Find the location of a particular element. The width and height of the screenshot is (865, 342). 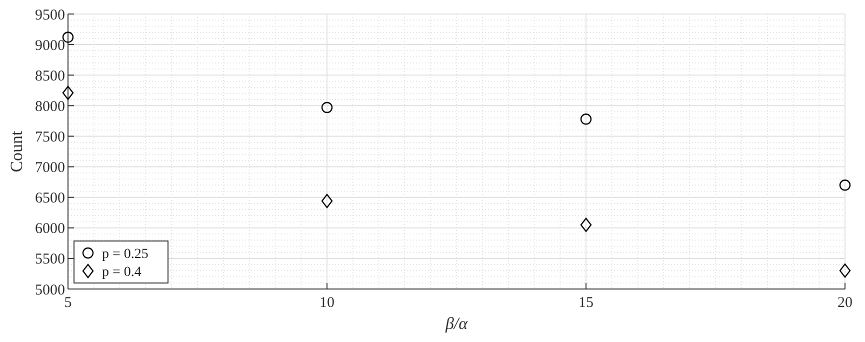

y-tick-label: 9000 is located at coordinates (50, 46).